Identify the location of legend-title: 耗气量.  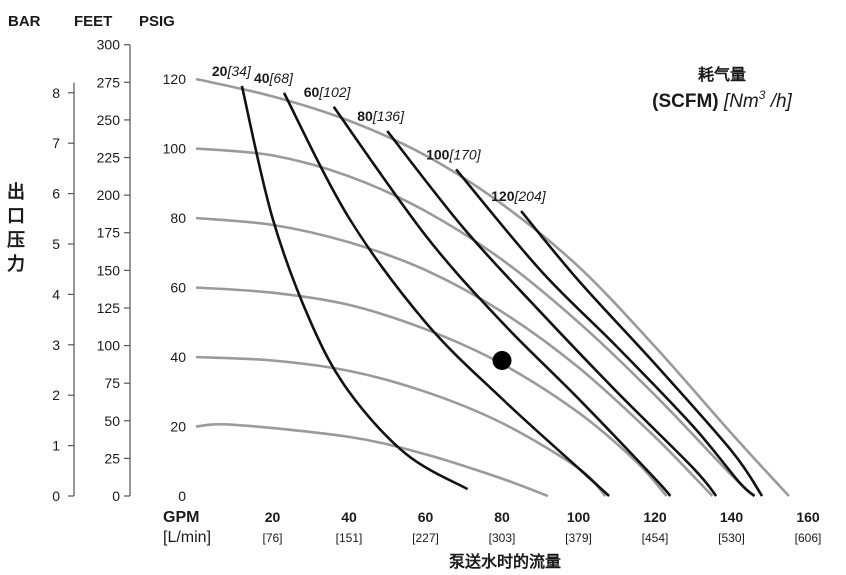
(722, 74).